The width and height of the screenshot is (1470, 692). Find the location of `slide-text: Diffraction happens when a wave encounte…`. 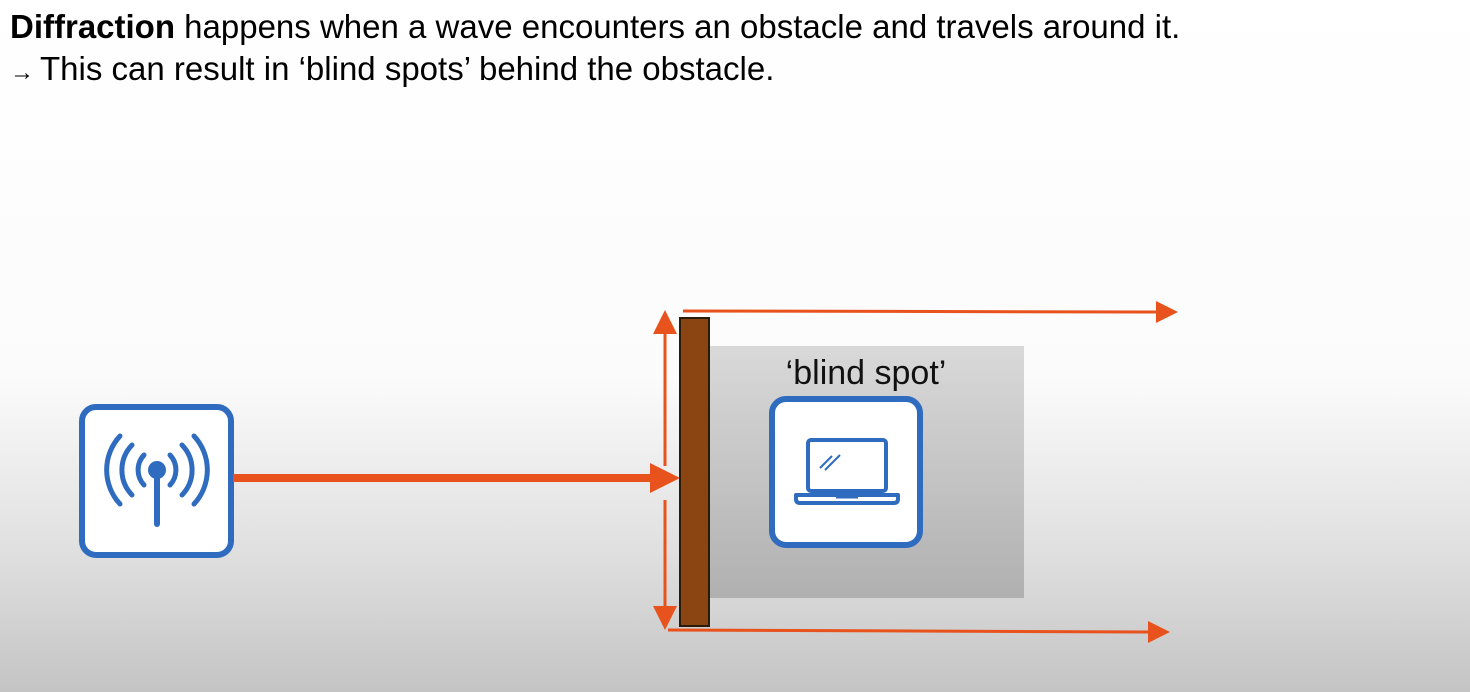

slide-text: Diffraction happens when a wave encounte… is located at coordinates (595, 50).